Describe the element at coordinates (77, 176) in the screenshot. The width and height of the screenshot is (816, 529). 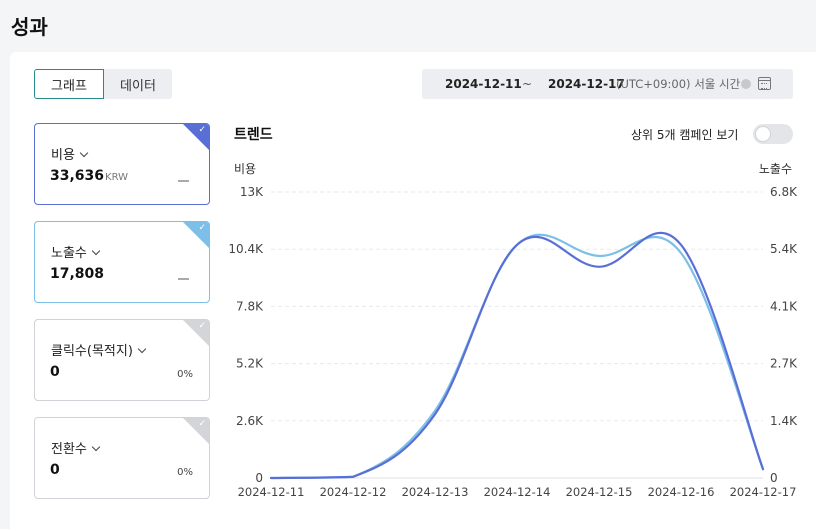
I see `metric-value: 33,636` at that location.